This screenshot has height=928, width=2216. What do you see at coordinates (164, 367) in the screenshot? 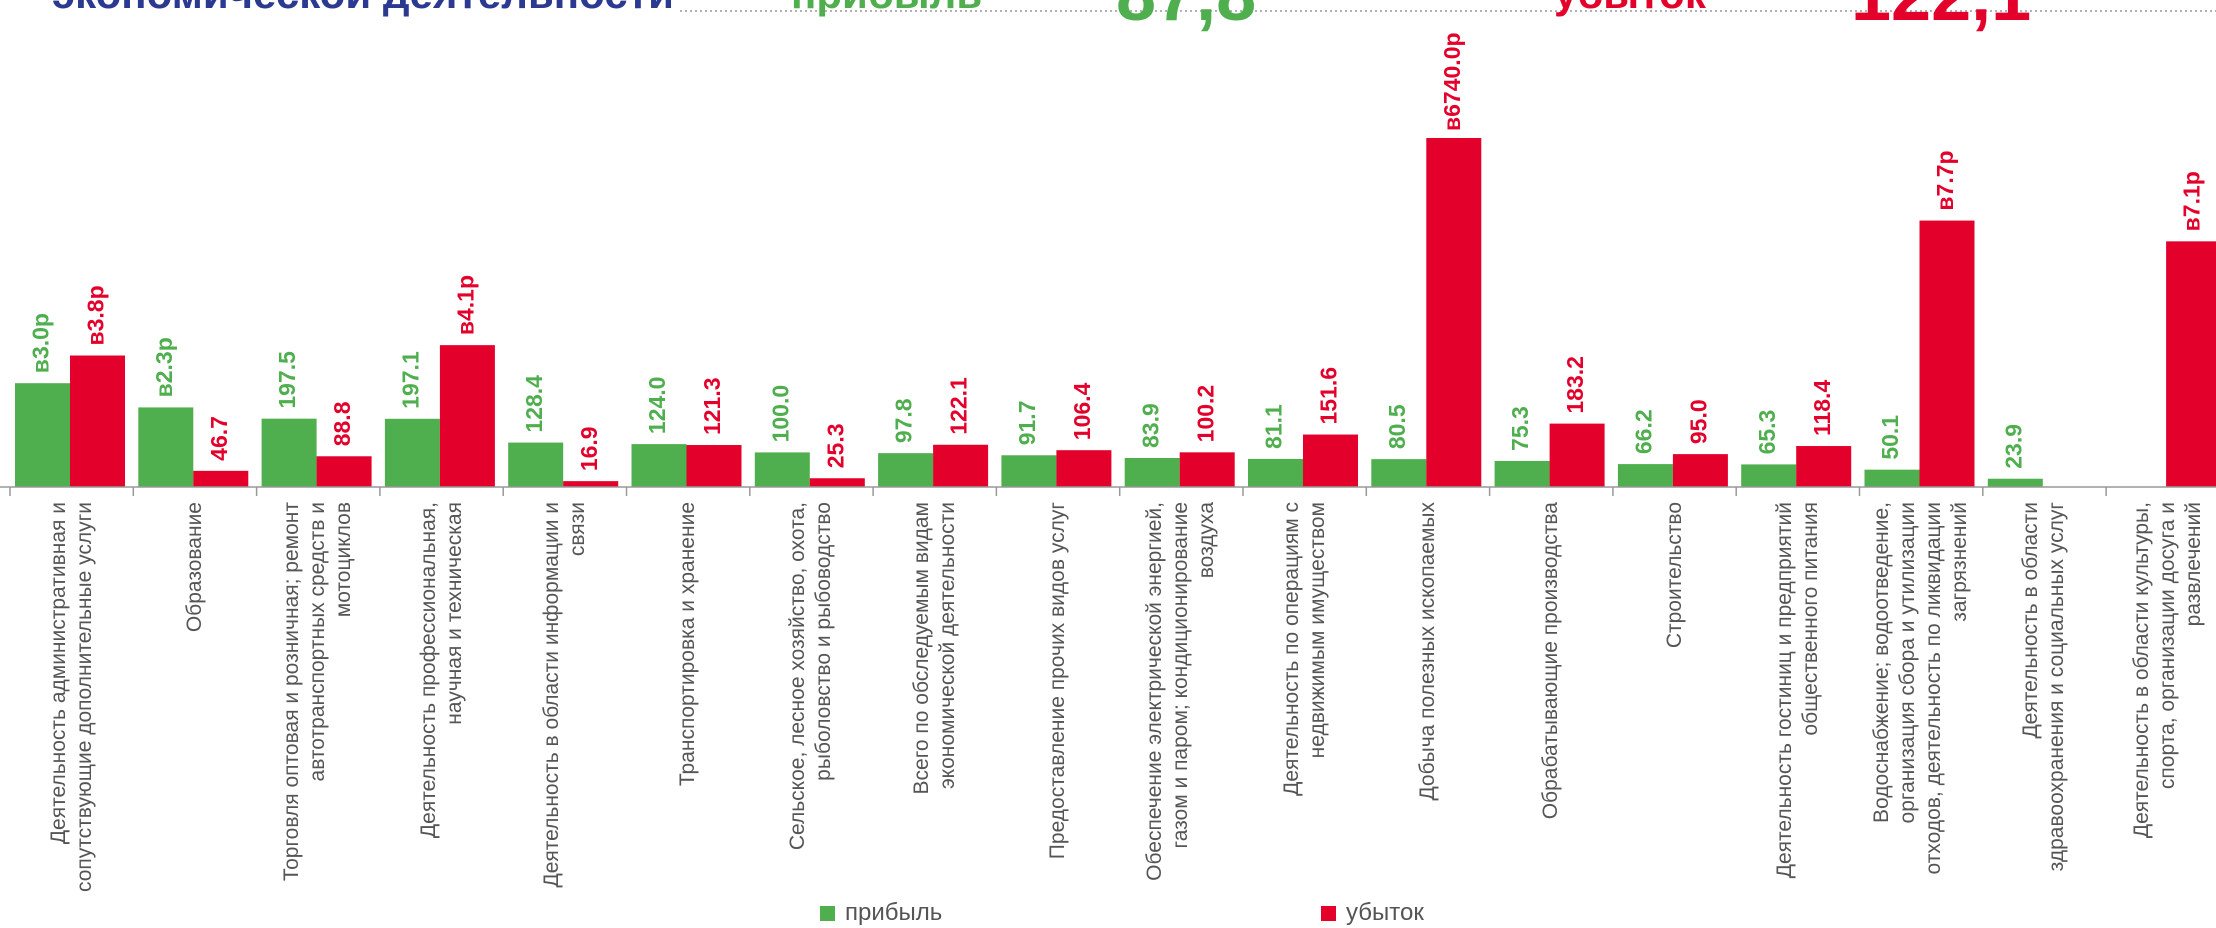
I see `data-label: в2.3р` at bounding box center [164, 367].